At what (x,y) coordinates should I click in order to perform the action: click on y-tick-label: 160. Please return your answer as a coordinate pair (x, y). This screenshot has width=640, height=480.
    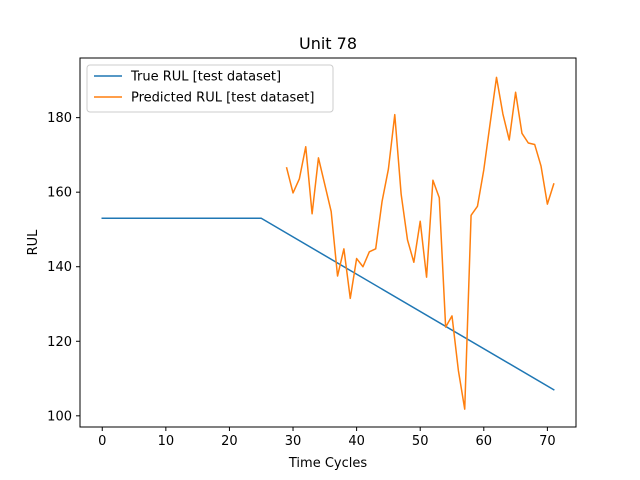
    Looking at the image, I should click on (59, 193).